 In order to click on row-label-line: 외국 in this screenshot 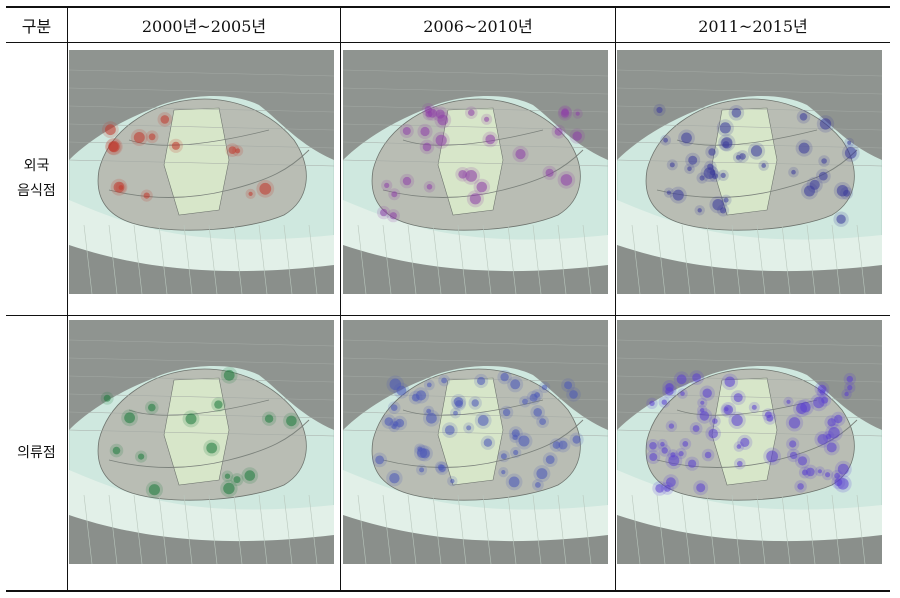, I will do `click(36, 166)`.